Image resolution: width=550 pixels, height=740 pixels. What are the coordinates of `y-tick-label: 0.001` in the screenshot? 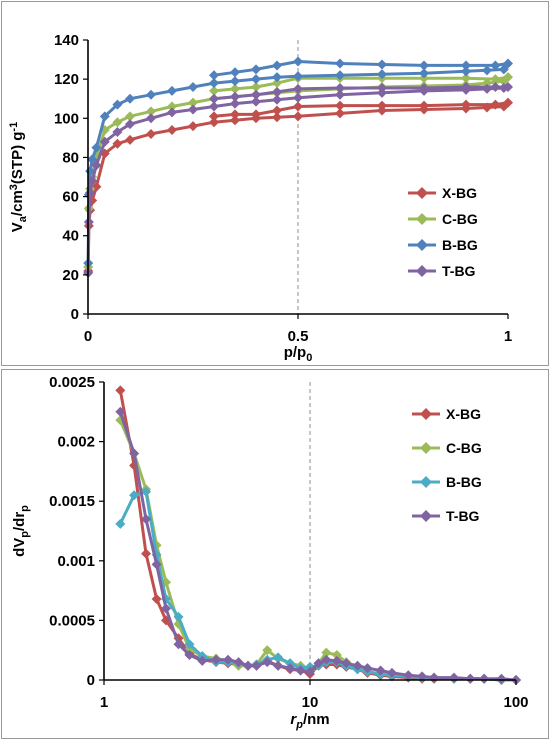 It's located at (76, 561).